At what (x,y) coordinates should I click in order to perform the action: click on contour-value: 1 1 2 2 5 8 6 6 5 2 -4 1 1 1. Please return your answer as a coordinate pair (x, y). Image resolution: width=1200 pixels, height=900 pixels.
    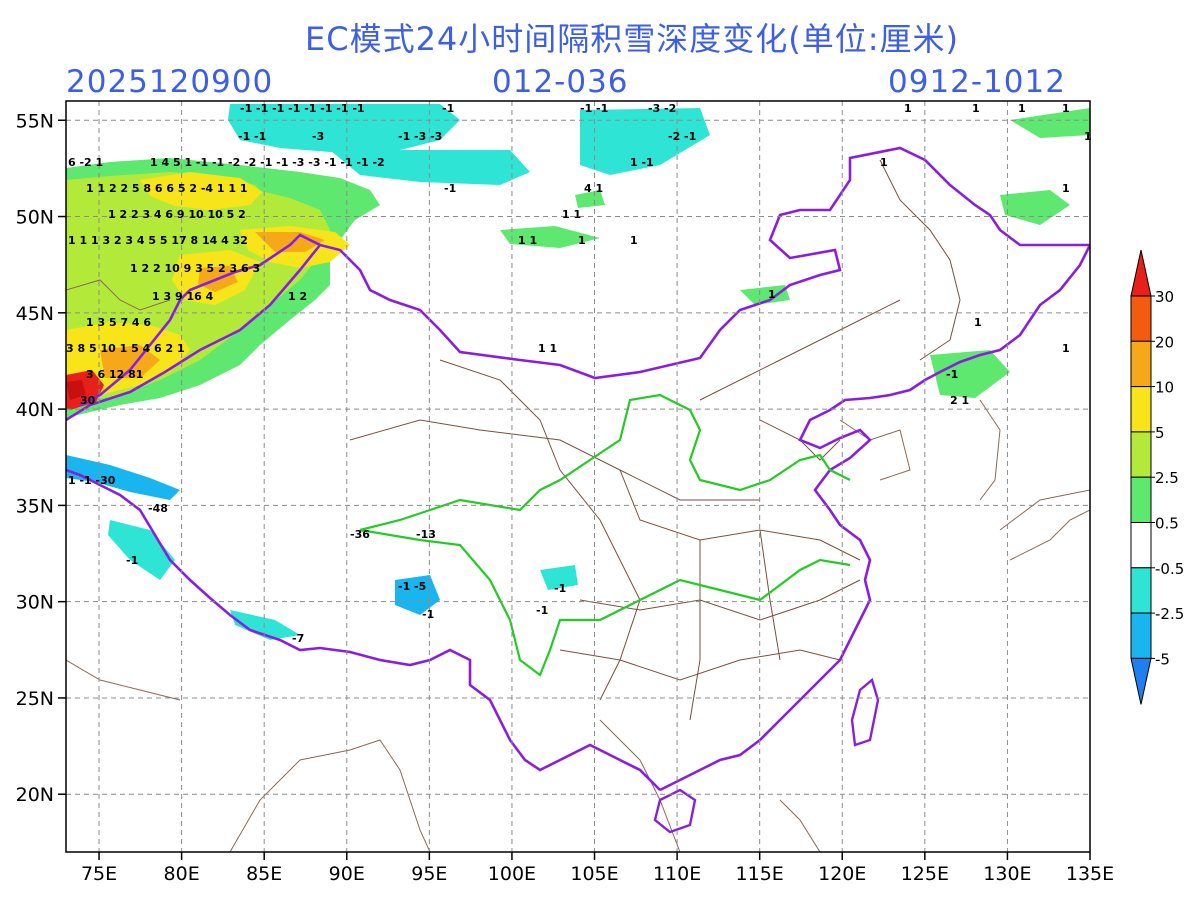
    Looking at the image, I should click on (167, 188).